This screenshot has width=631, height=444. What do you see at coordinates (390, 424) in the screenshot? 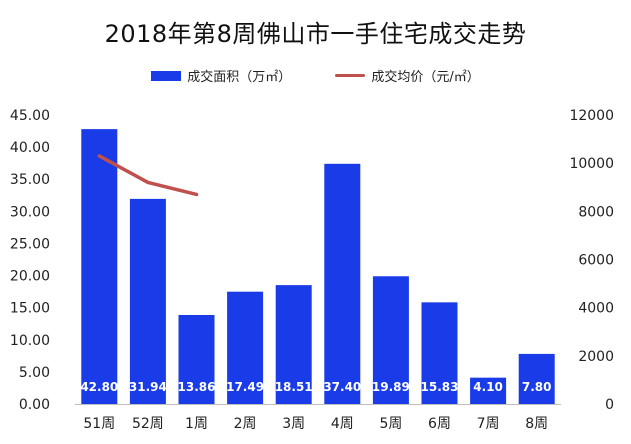
I see `x-tick-label: 5周` at bounding box center [390, 424].